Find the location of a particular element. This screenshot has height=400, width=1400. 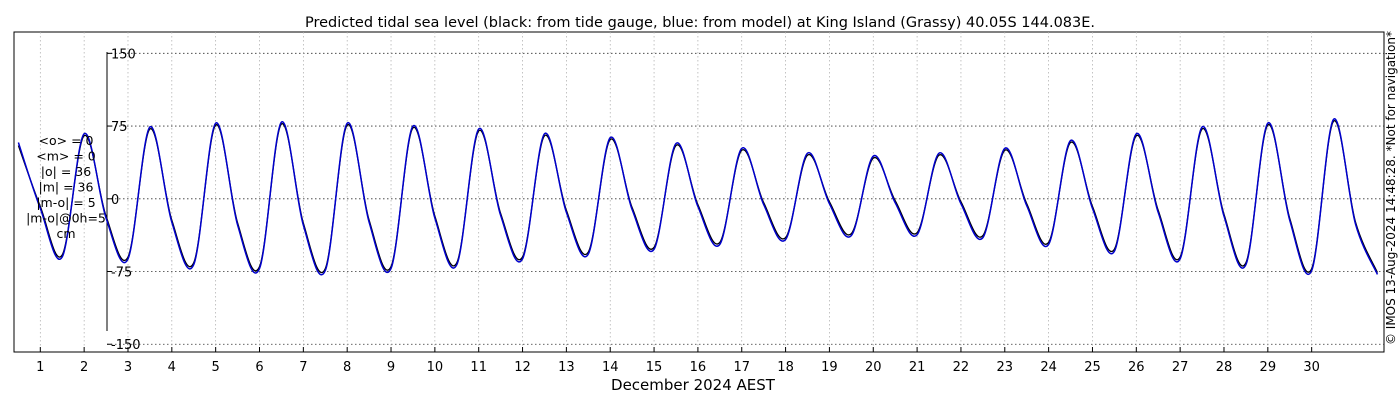

stat-line: cm is located at coordinates (65, 233).